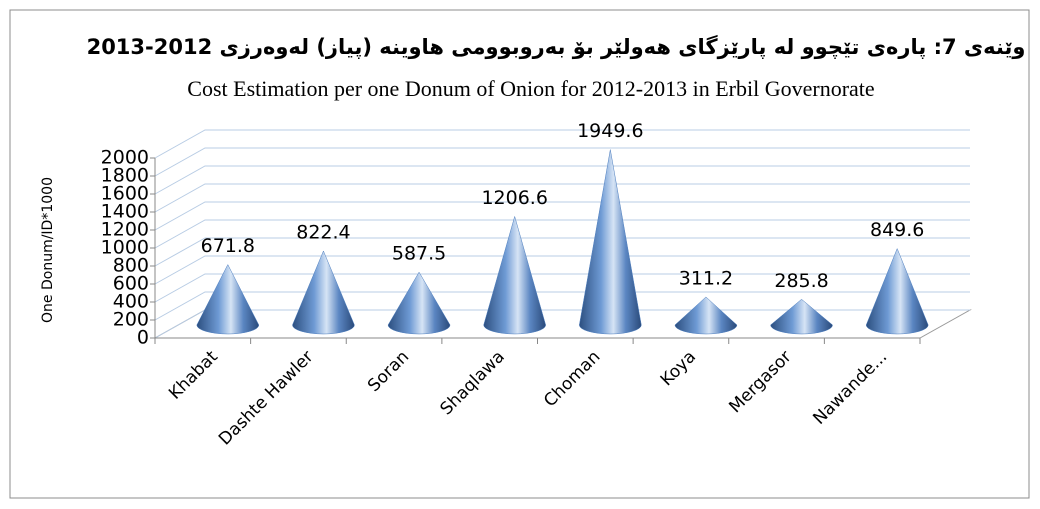 Image resolution: width=1040 pixels, height=509 pixels. Describe the element at coordinates (706, 278) in the screenshot. I see `value-label: 311.2` at that location.